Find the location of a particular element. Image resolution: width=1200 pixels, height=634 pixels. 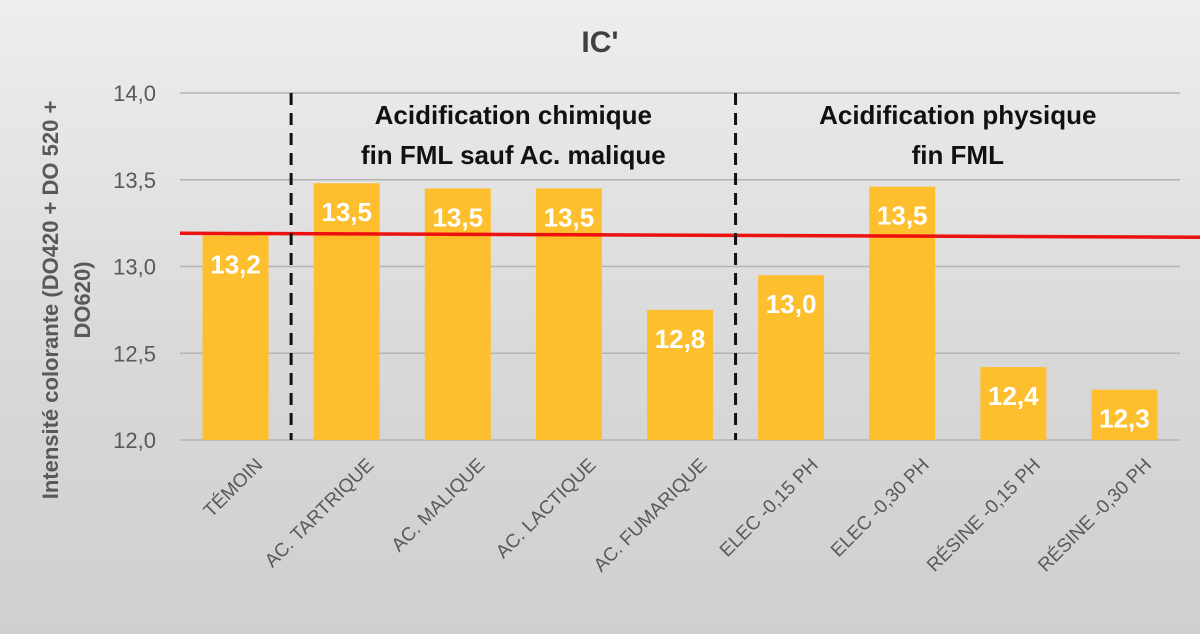

reference-line-group is located at coordinates (689, 235).